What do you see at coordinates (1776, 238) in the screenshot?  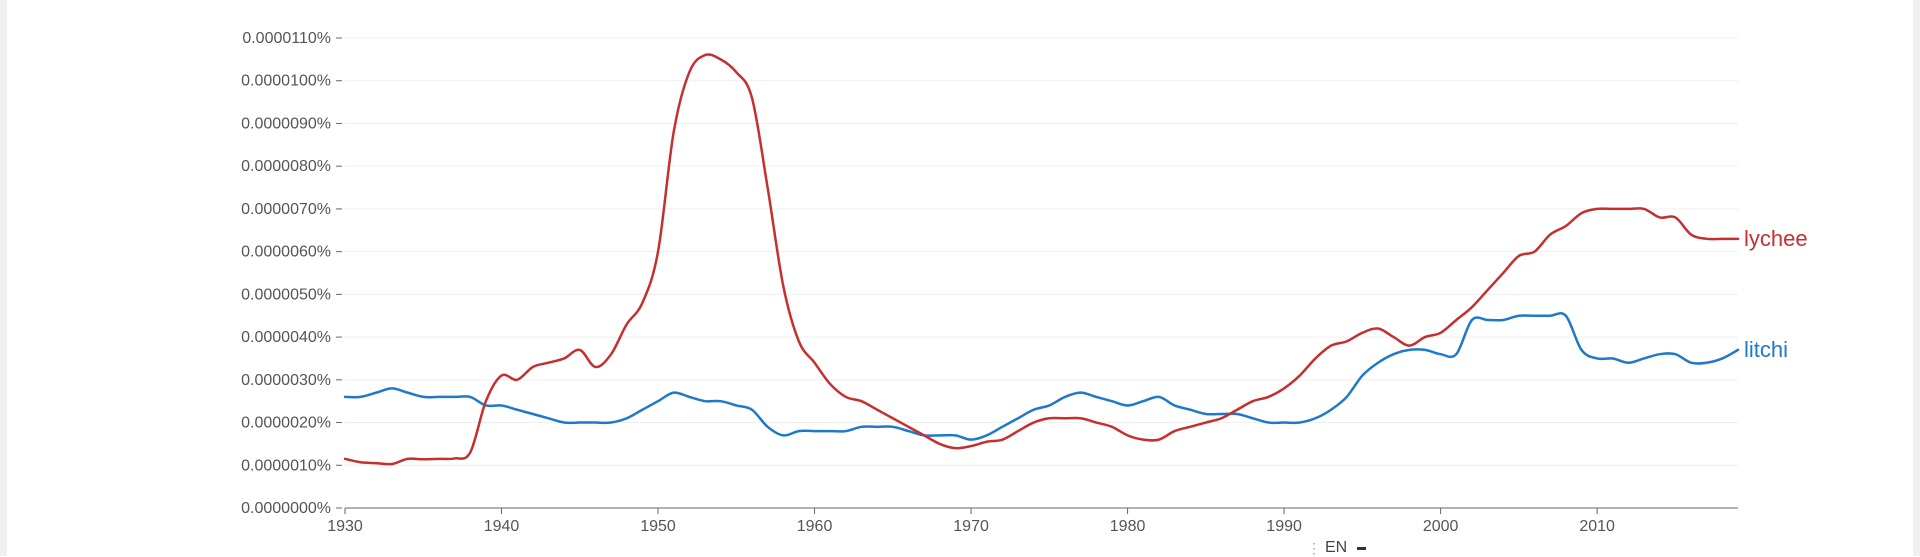 I see `series-label-lychee: lychee` at bounding box center [1776, 238].